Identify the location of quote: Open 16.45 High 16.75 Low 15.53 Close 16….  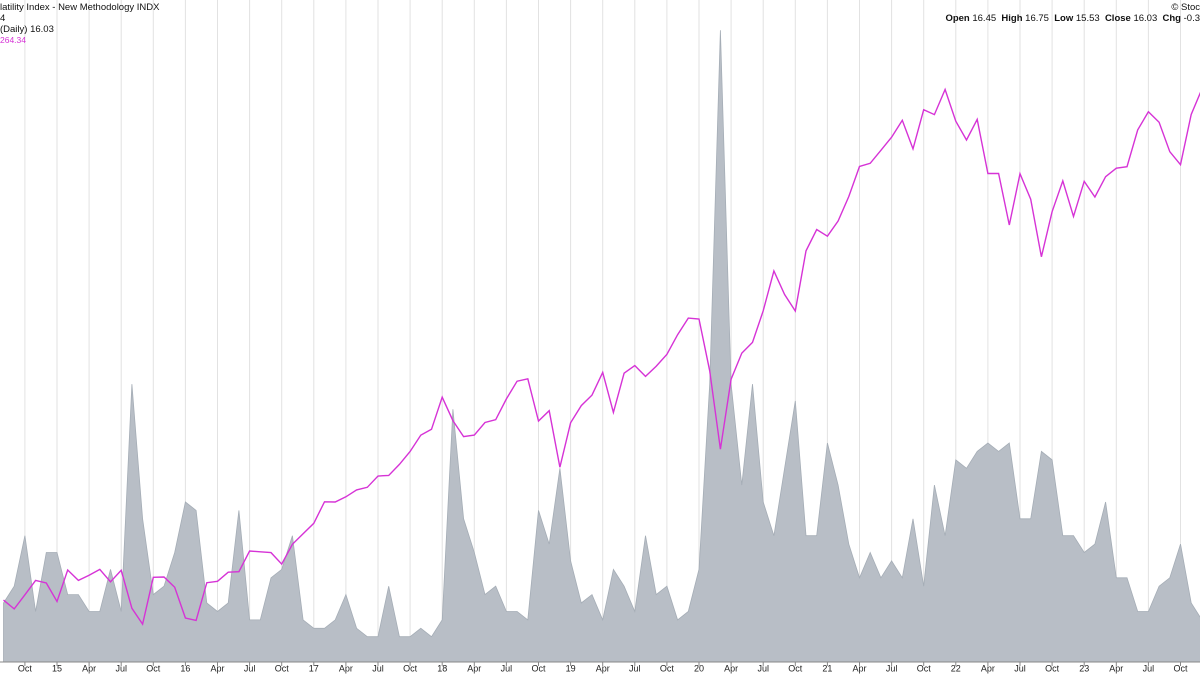
(1072, 18).